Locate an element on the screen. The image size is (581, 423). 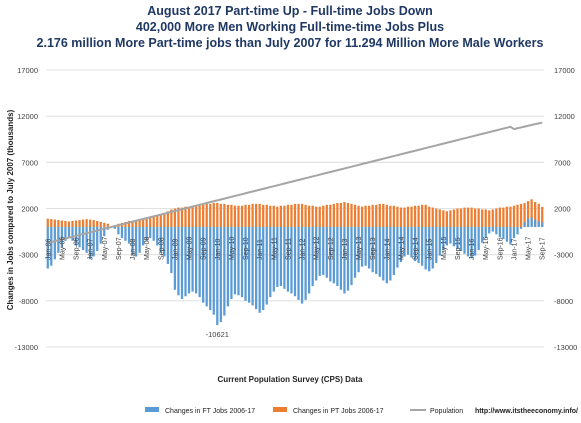
x-tick-label: Sep-10 is located at coordinates (246, 248).